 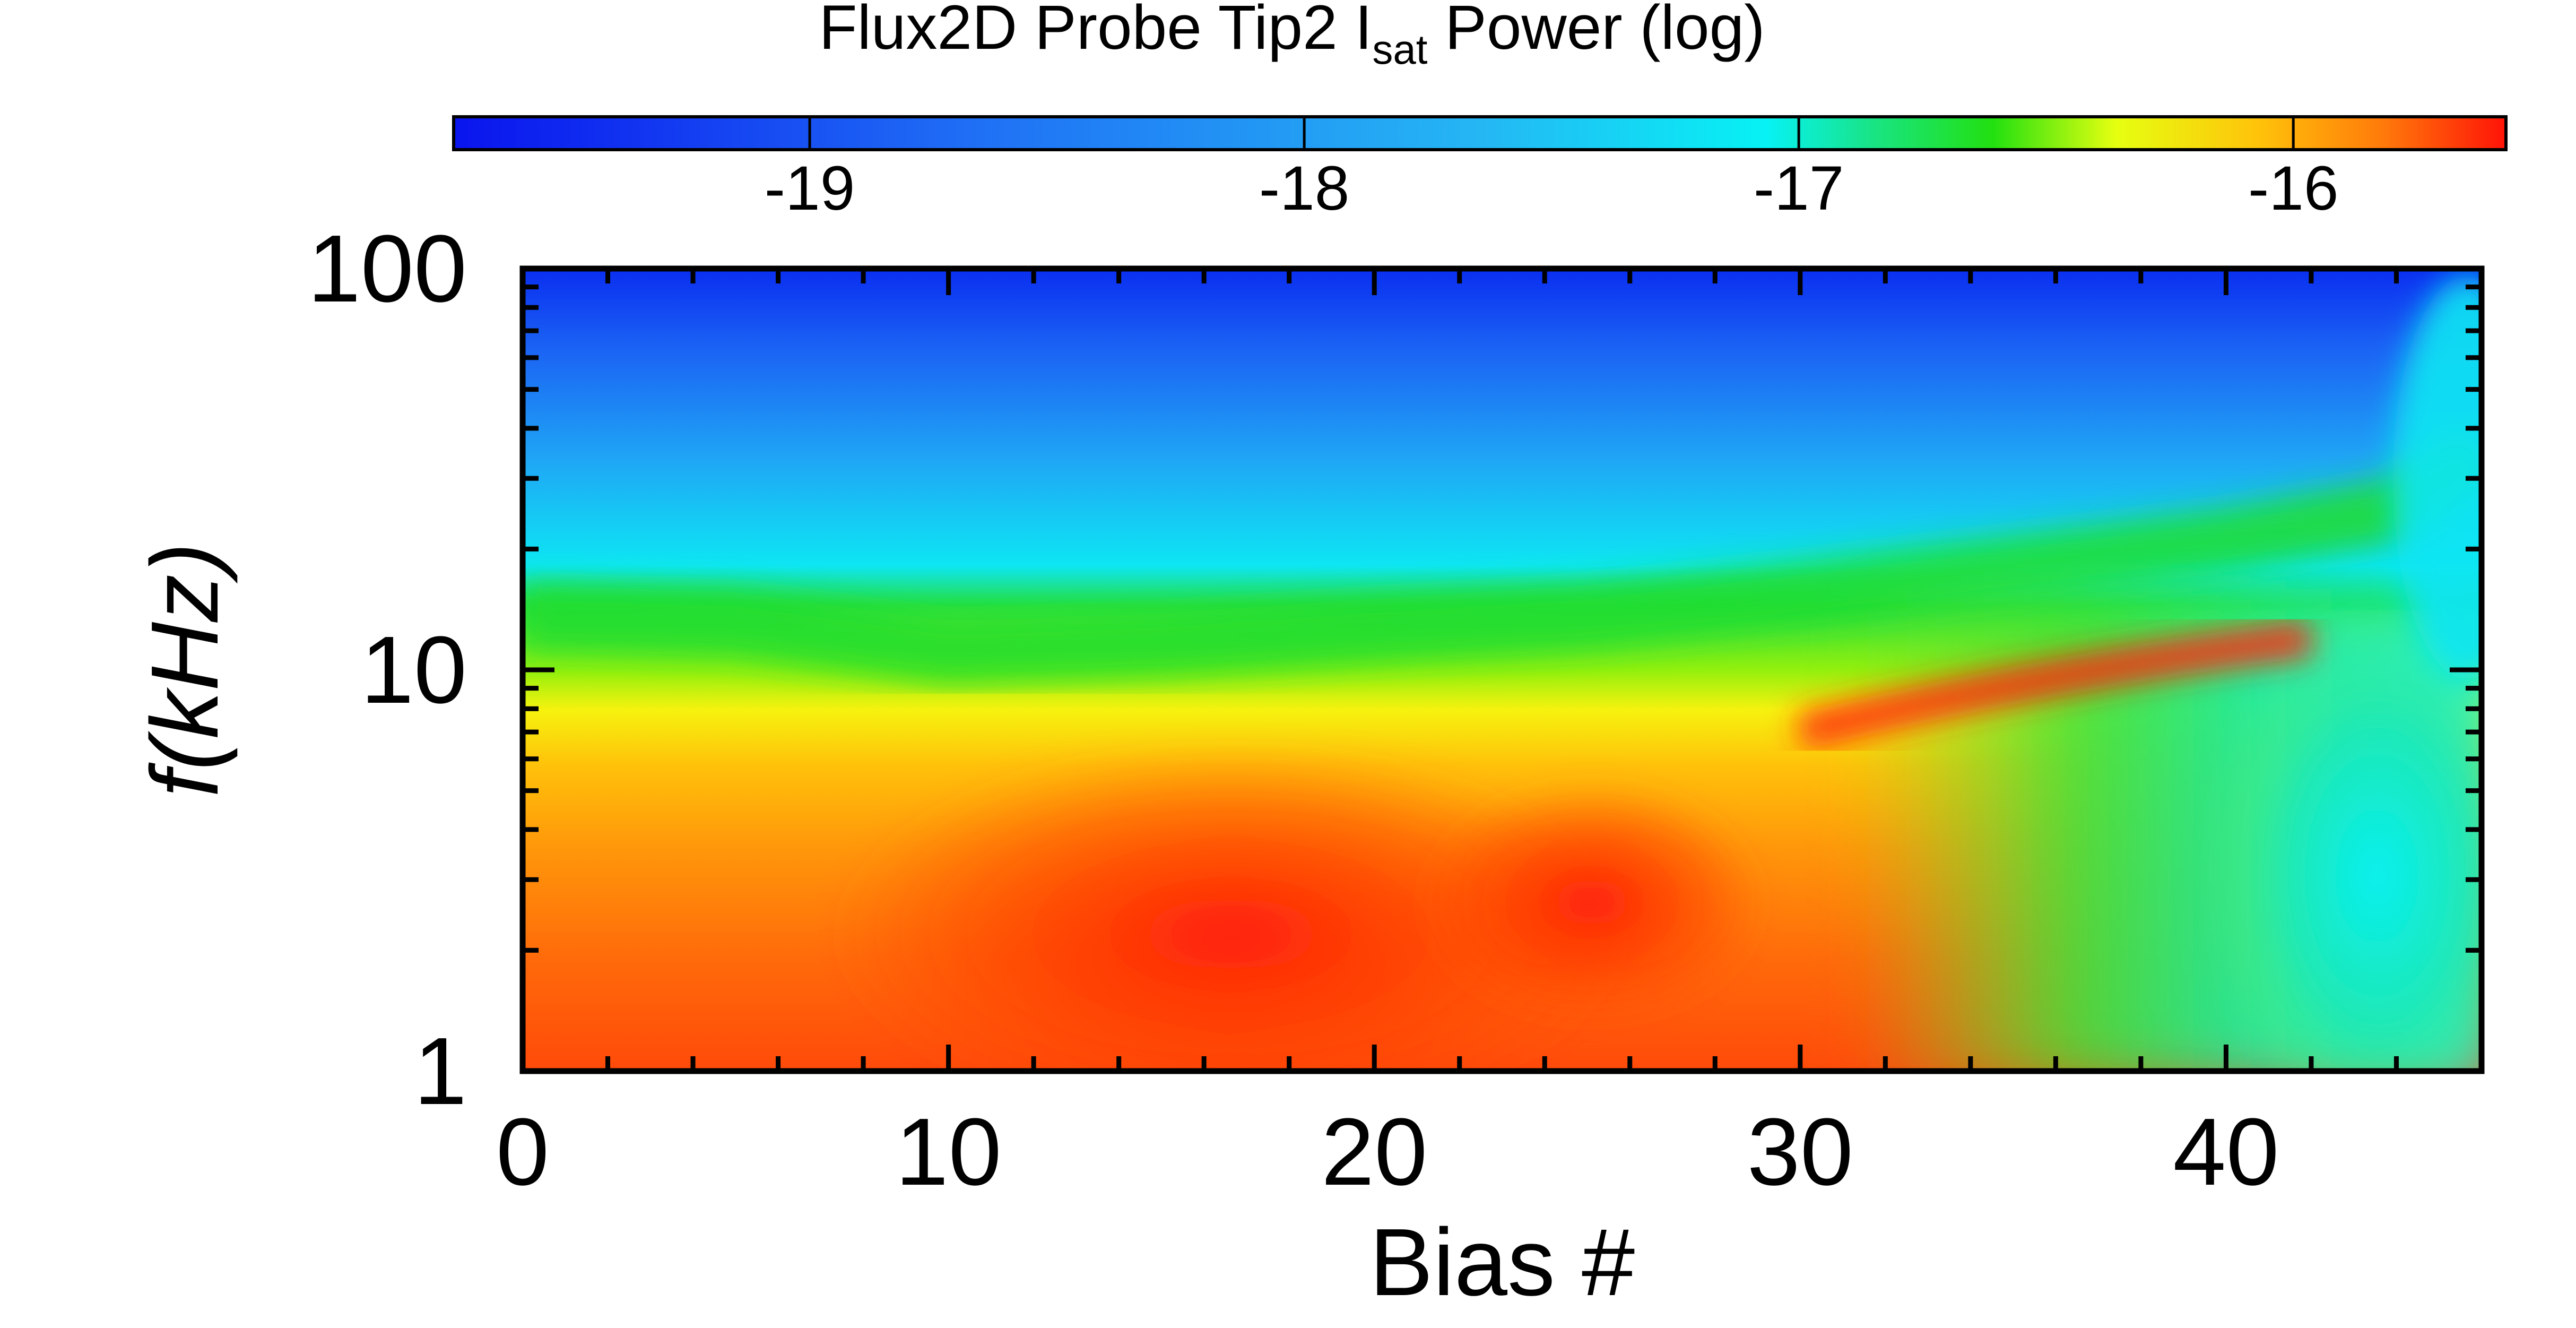 What do you see at coordinates (1231, 907) in the screenshot?
I see `hot-core-region` at bounding box center [1231, 907].